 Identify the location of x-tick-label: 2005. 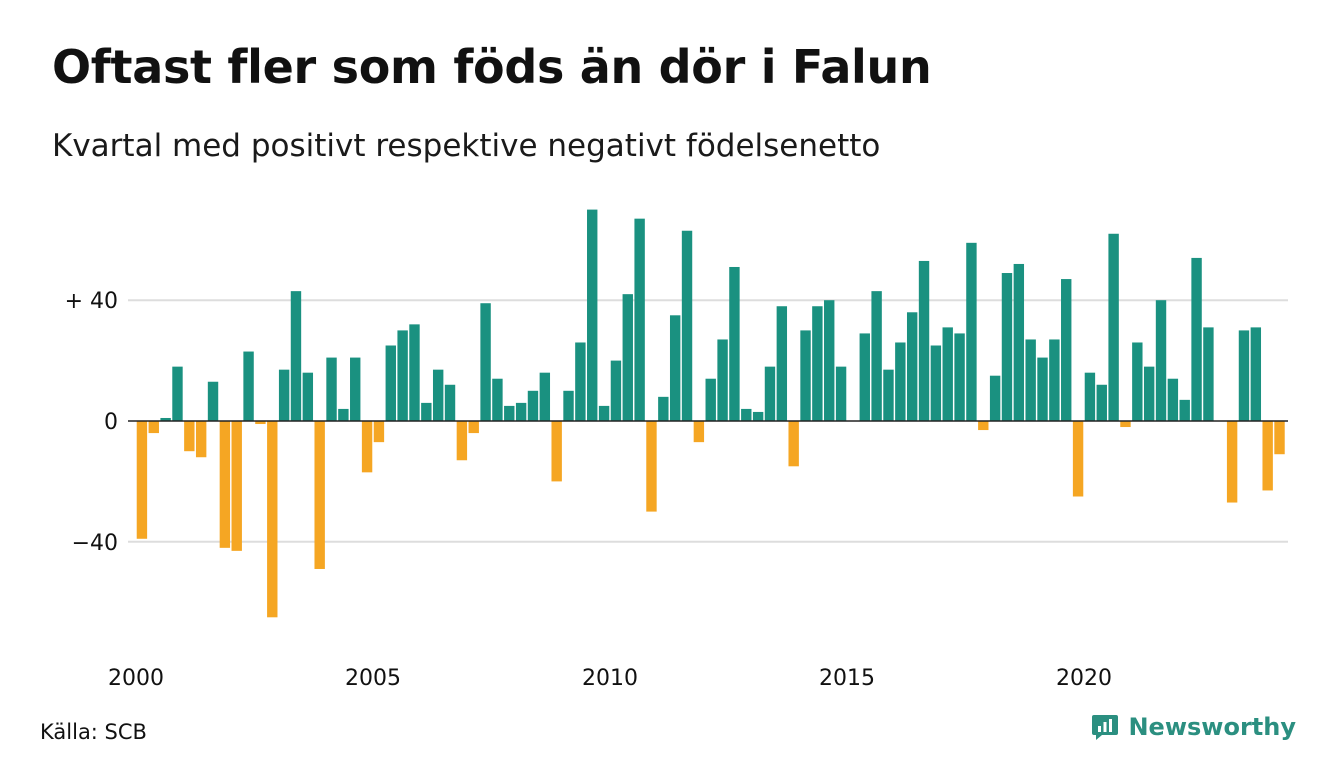
(373, 678).